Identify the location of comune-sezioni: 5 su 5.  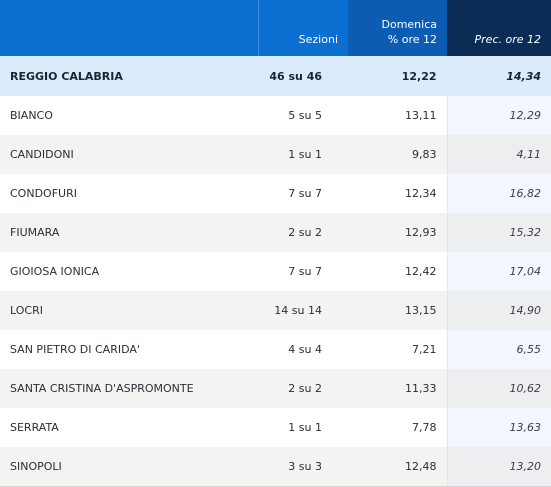
(303, 115).